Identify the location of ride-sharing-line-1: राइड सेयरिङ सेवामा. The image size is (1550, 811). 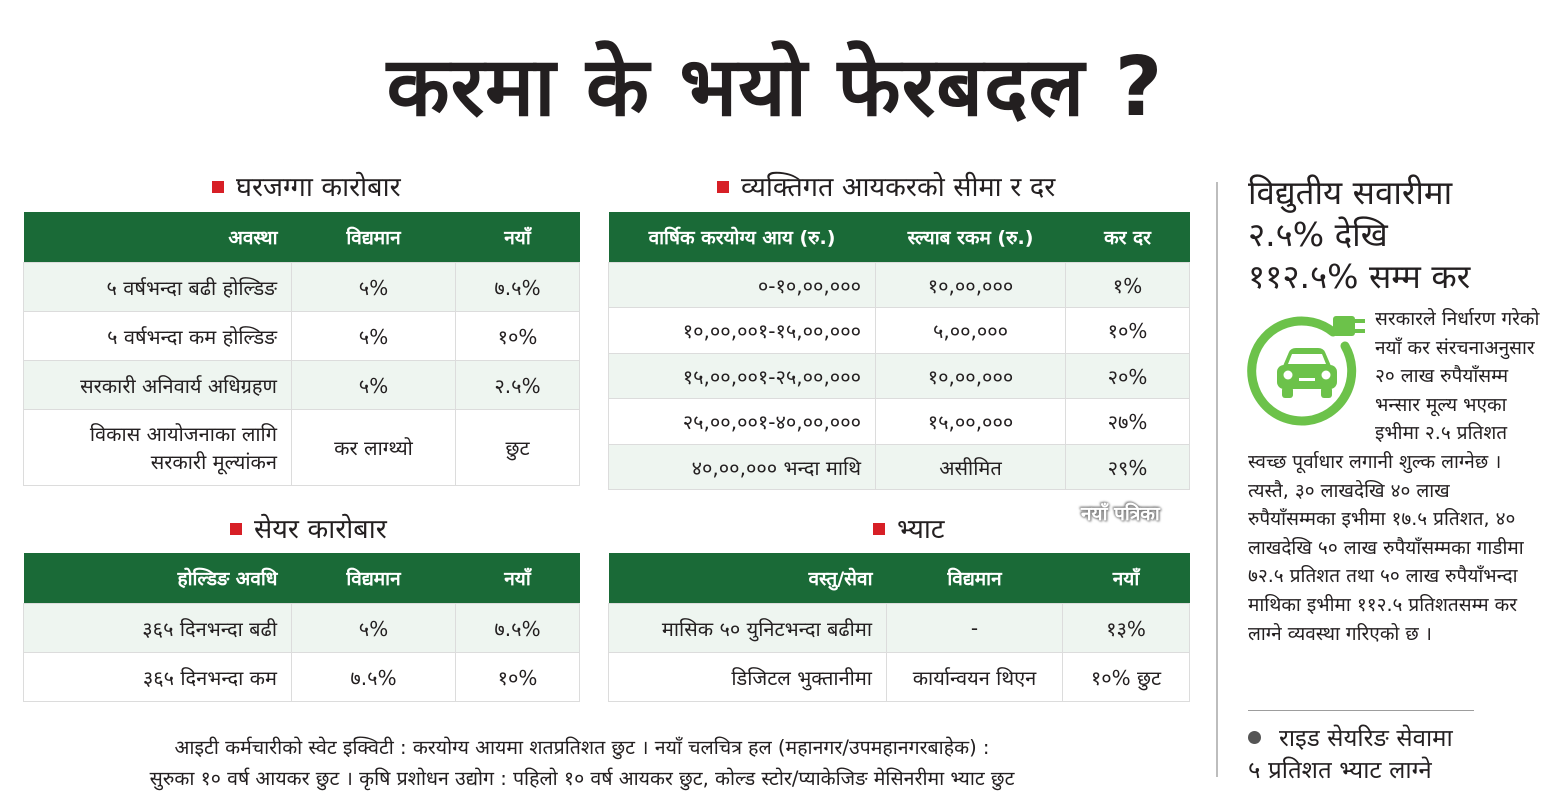
(1366, 738).